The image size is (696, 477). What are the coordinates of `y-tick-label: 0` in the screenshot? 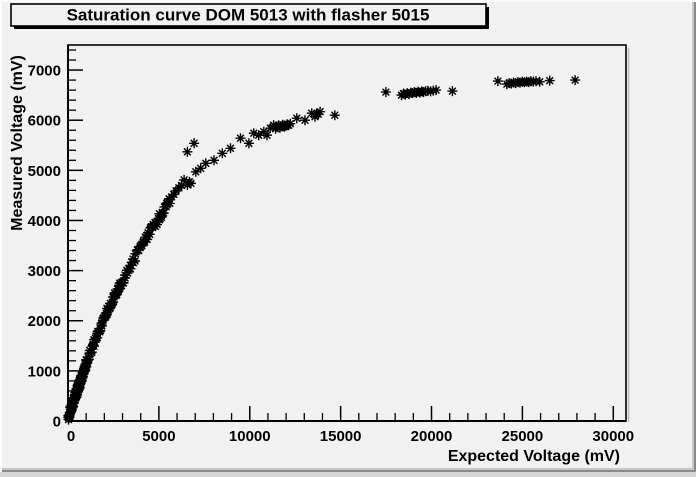 It's located at (57, 422).